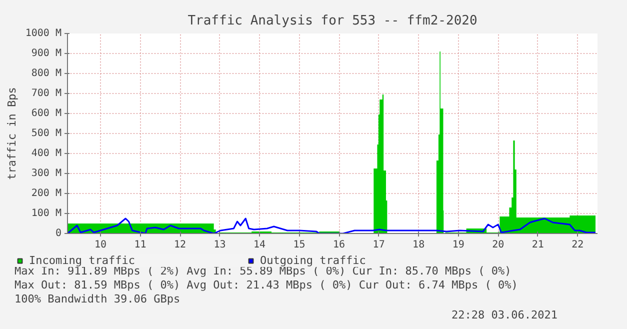 The height and width of the screenshot is (329, 627). I want to click on text: Max Out: 81.59 MBps ( 0%) Avg Out: 21.43 MBps ( 0%) Cur Out: 6.74 MBps ( 0%), so click(266, 285).